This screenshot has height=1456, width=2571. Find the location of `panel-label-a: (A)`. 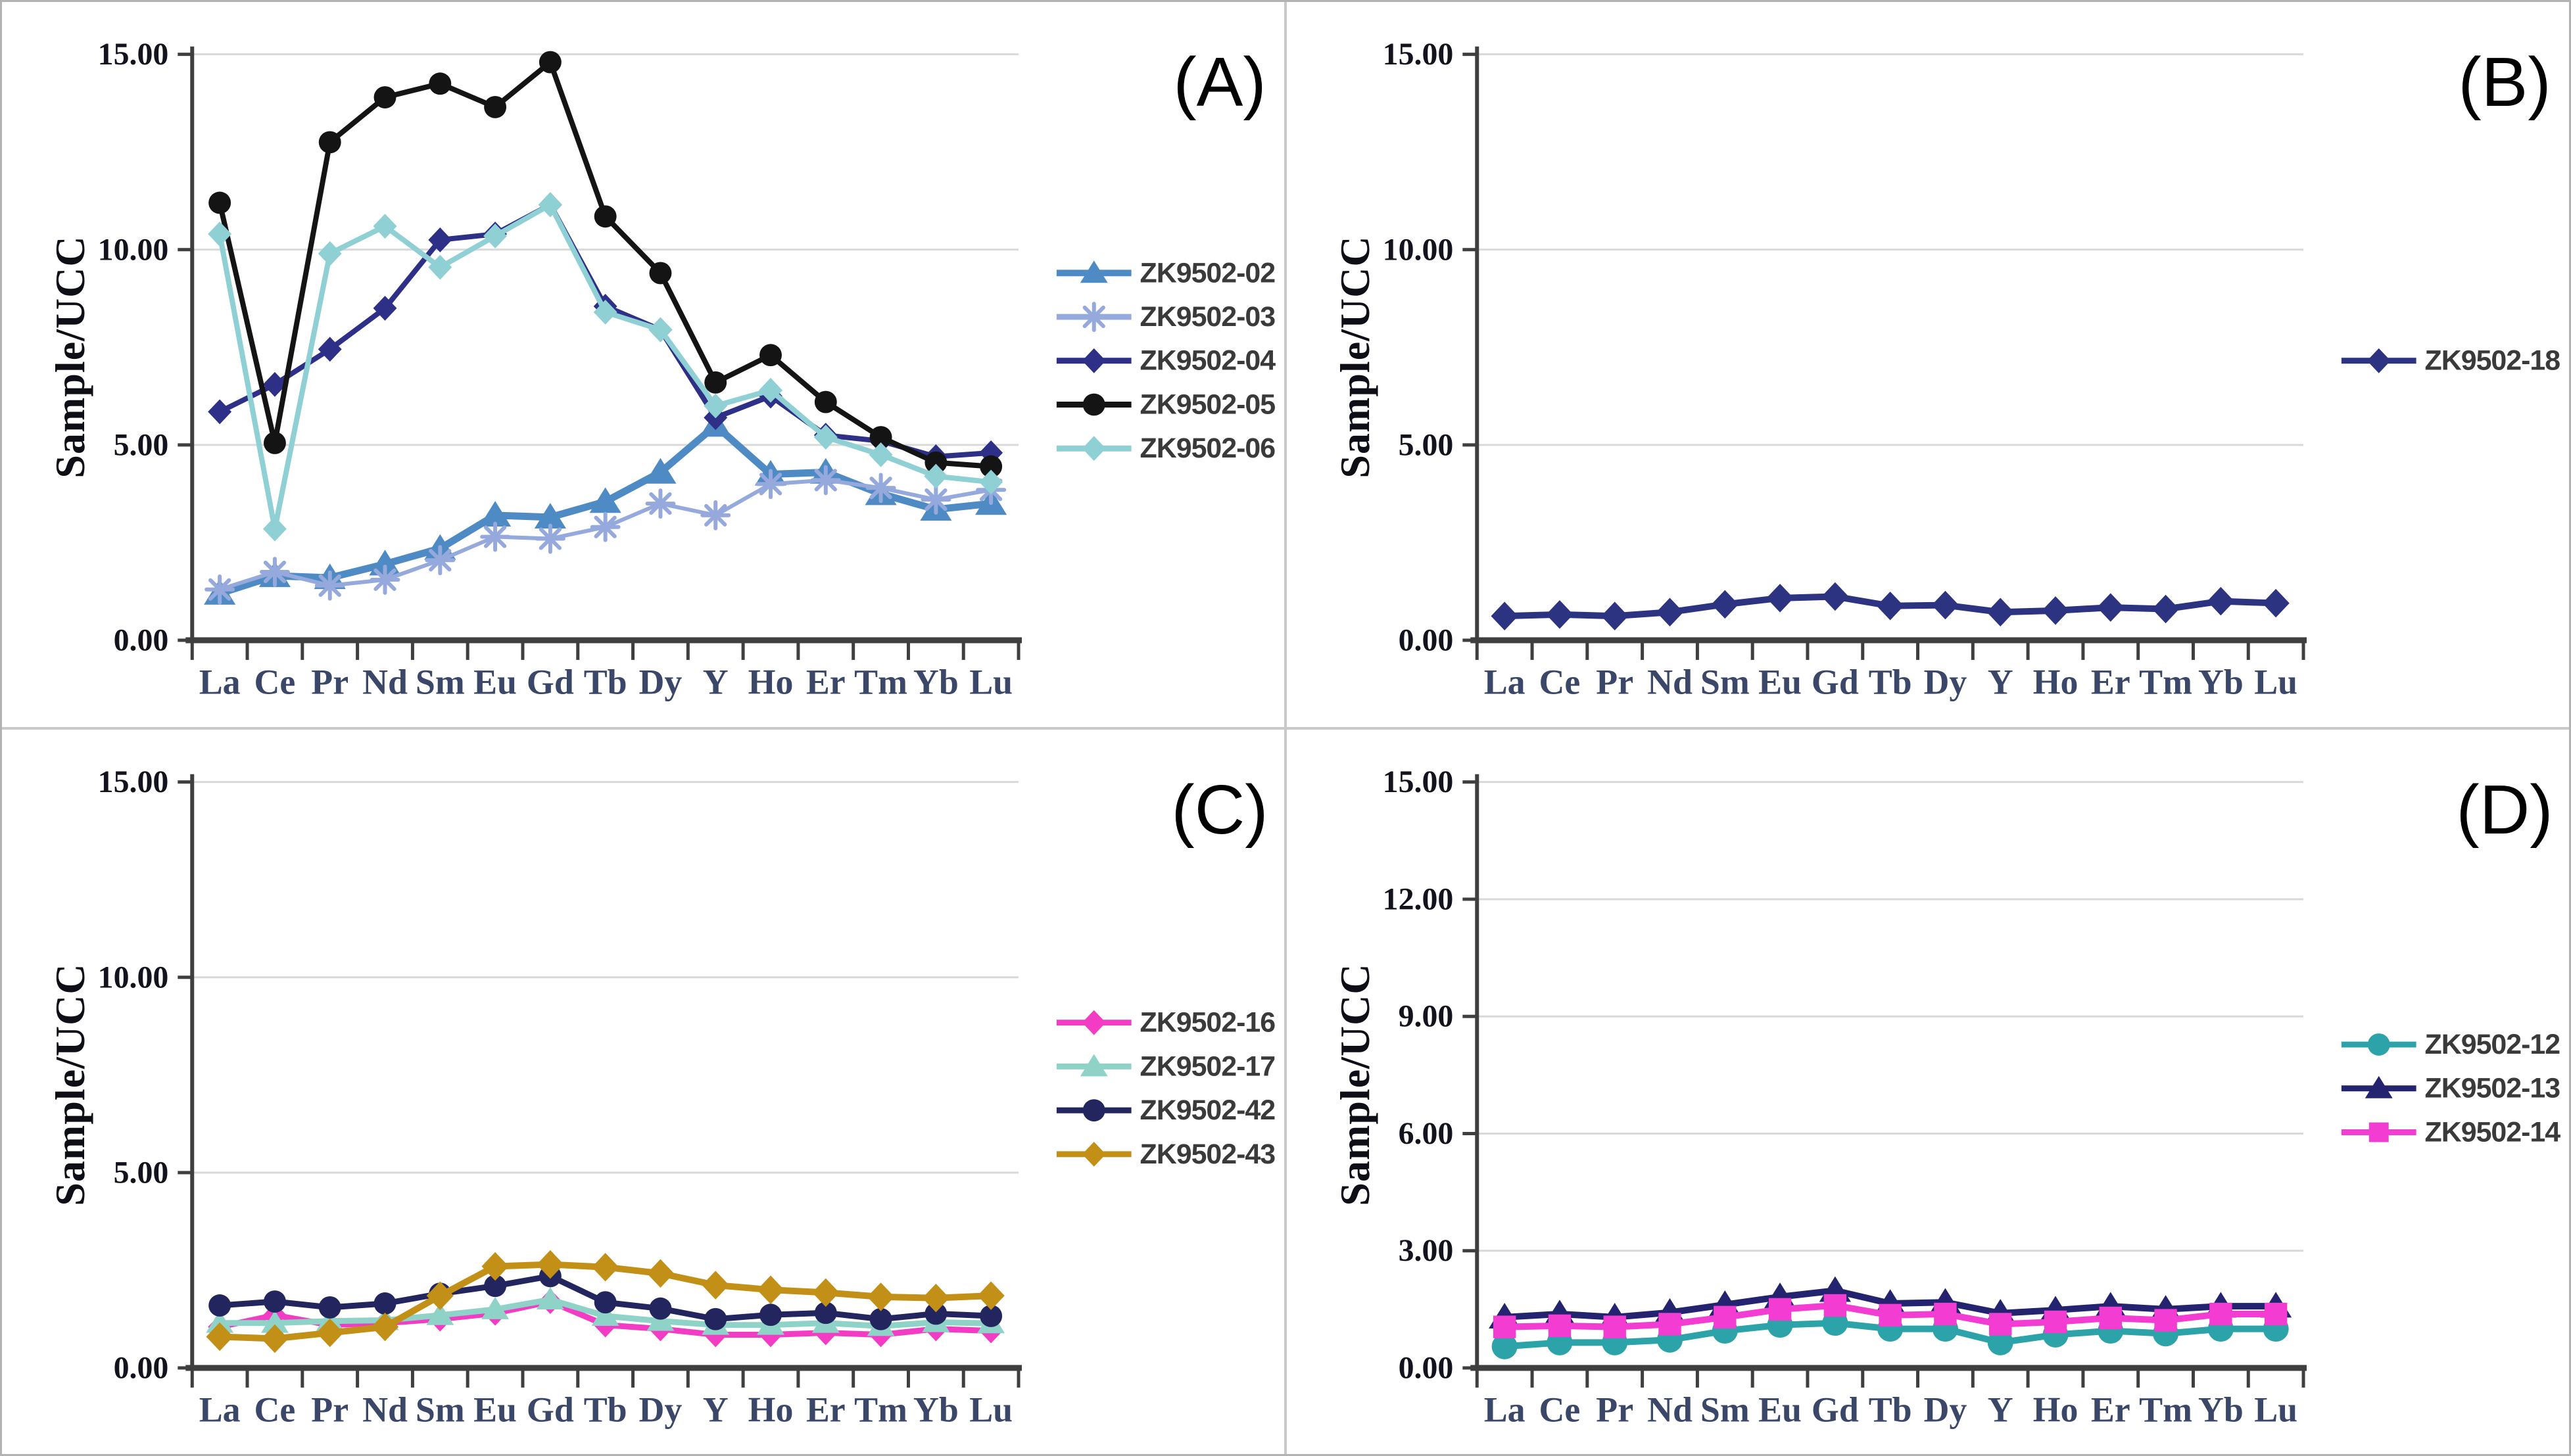

panel-label-a: (A) is located at coordinates (1220, 82).